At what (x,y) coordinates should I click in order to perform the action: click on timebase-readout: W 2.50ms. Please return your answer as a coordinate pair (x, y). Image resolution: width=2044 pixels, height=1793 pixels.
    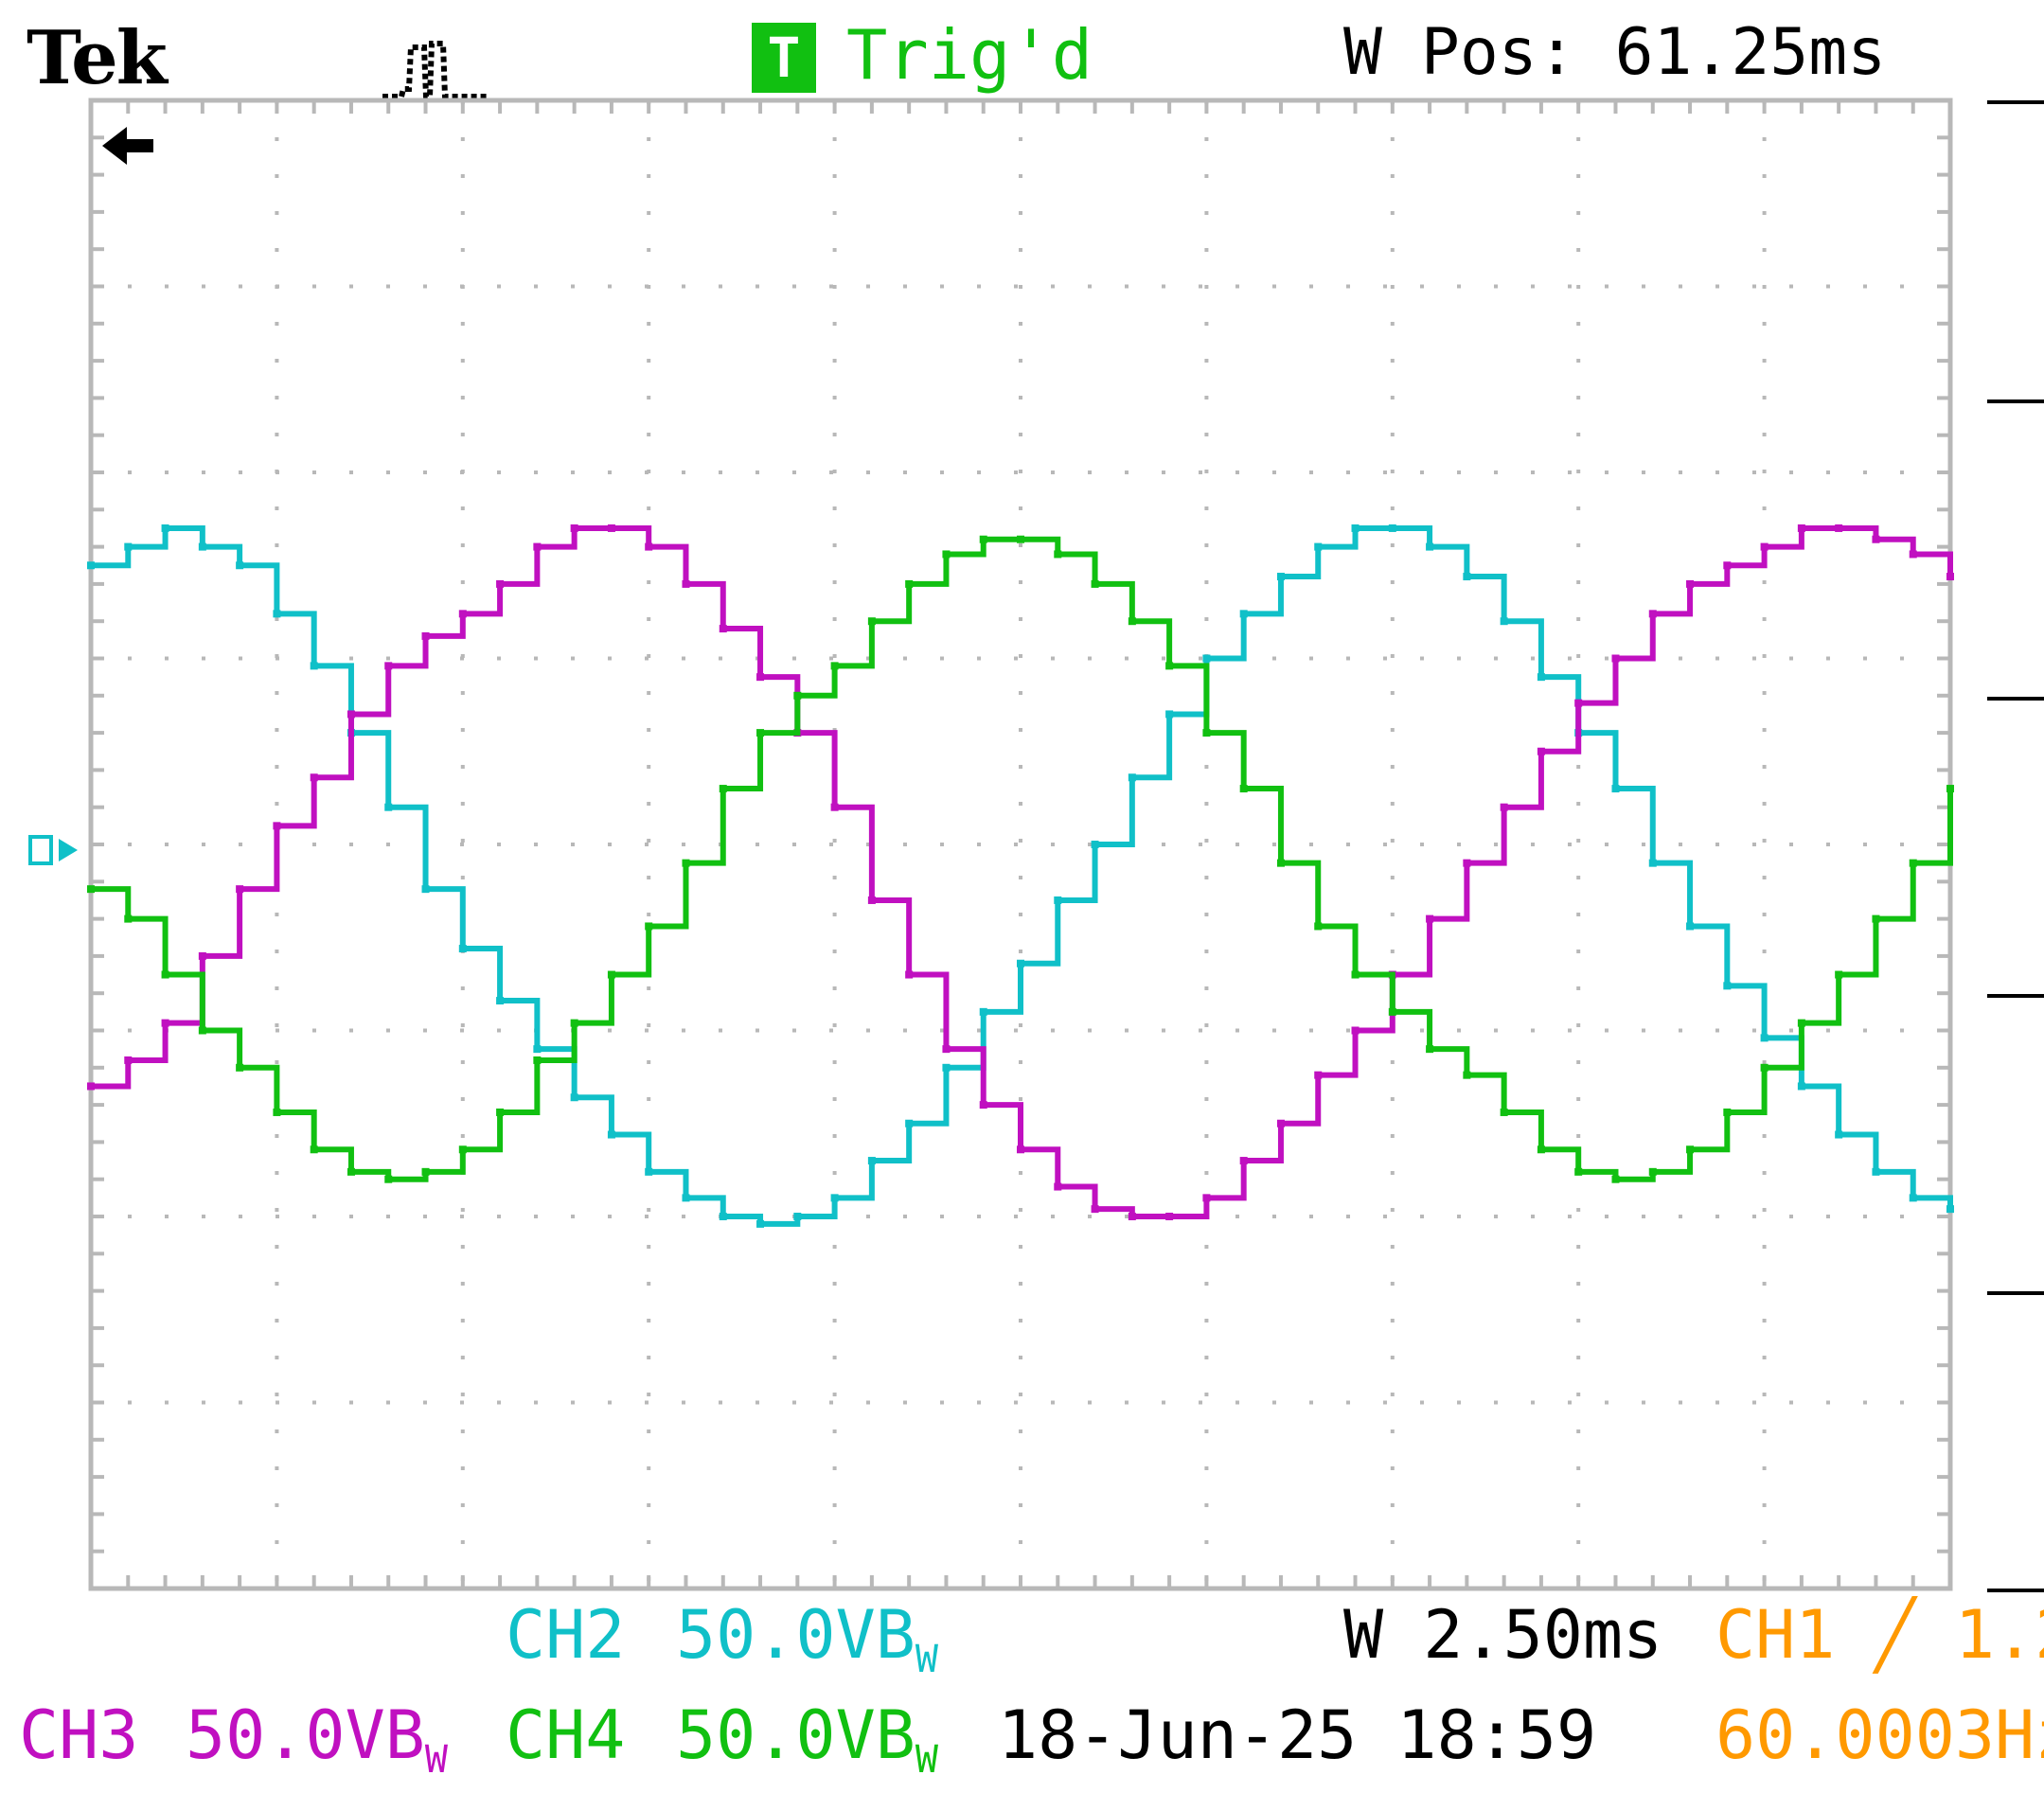
    Looking at the image, I should click on (1503, 1635).